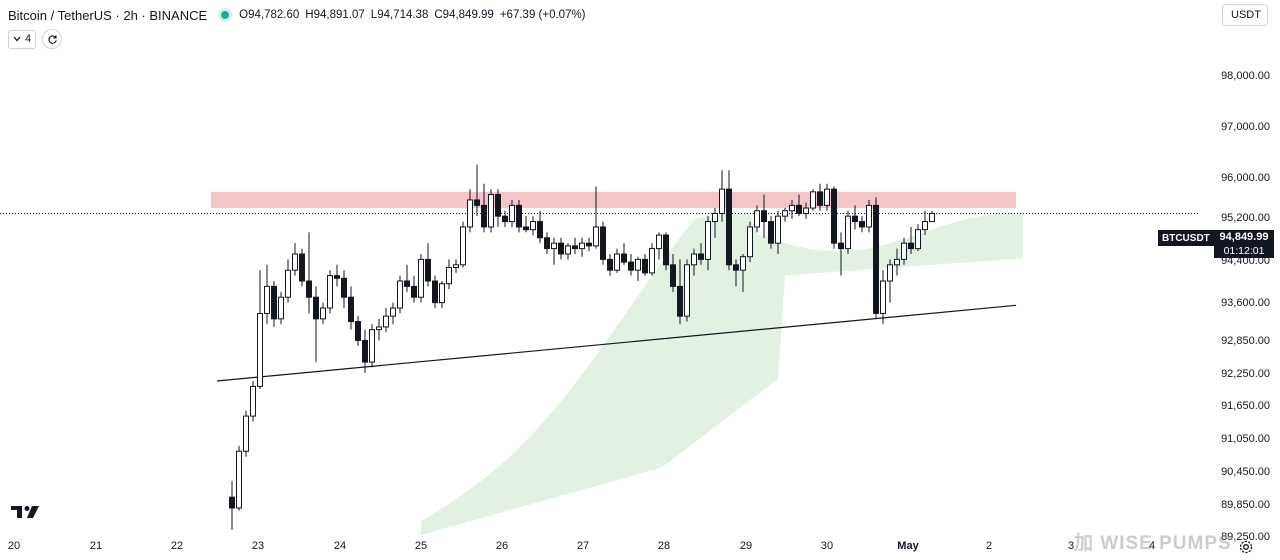  Describe the element at coordinates (1245, 218) in the screenshot. I see `price-tick: 95,200.00` at that location.